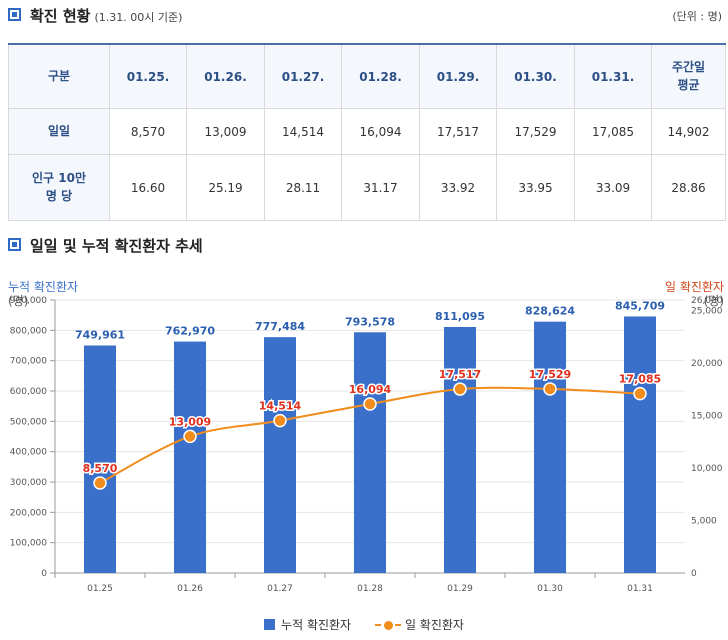 Image resolution: width=728 pixels, height=640 pixels. What do you see at coordinates (694, 287) in the screenshot?
I see `right-axis-title: 일 확진환자` at bounding box center [694, 287].